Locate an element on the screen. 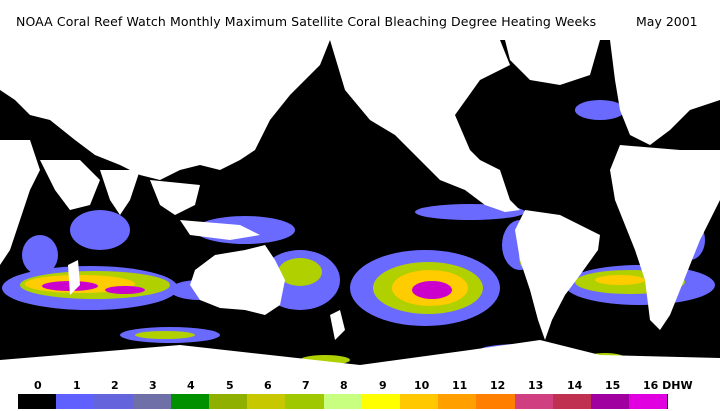  legend-label-11: 11 is located at coordinates (460, 385).